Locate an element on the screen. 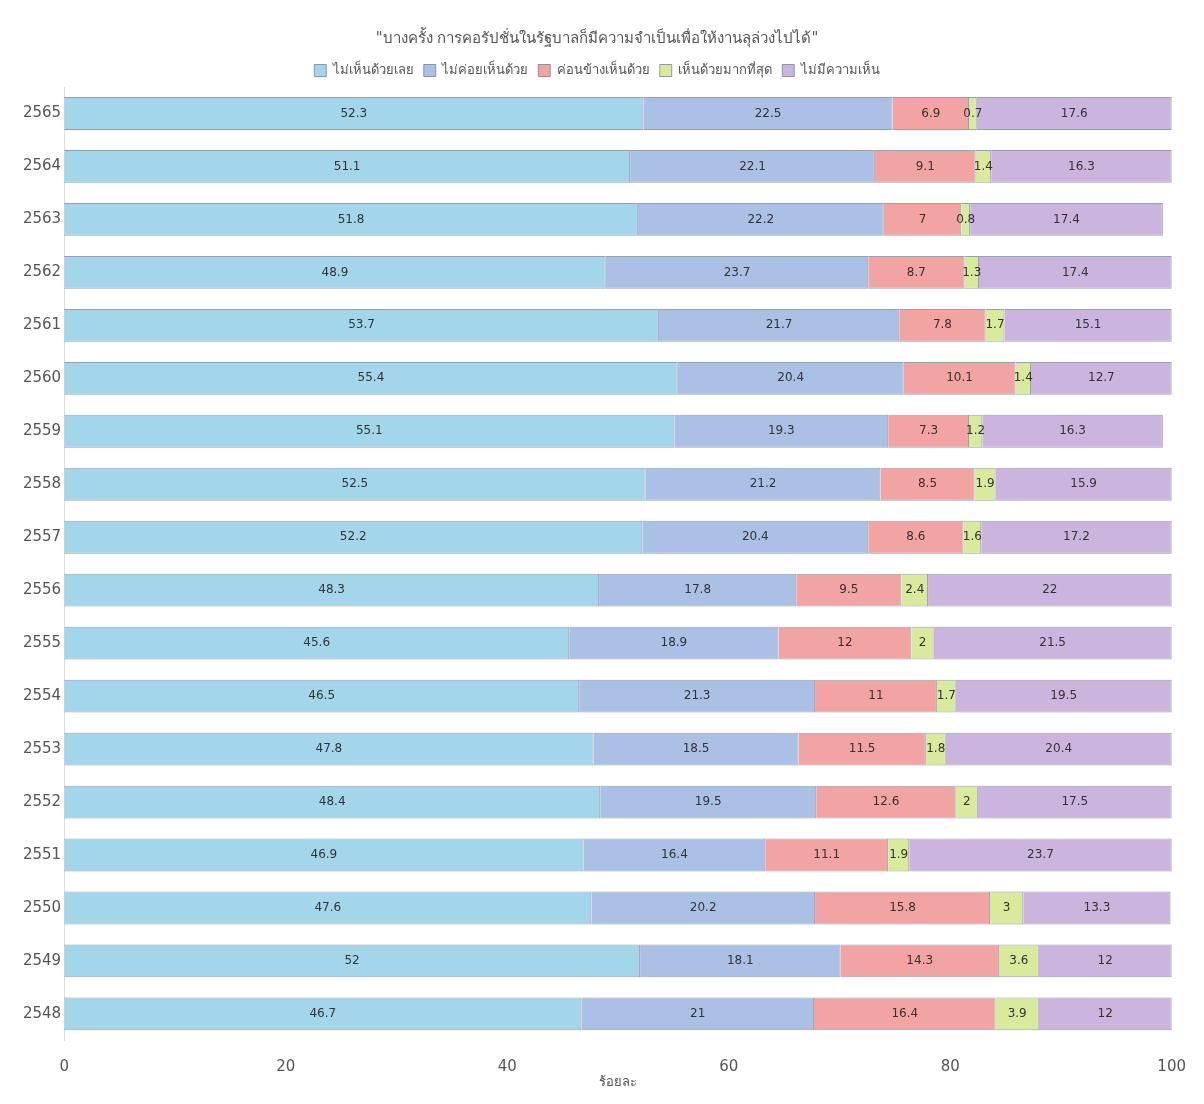 This screenshot has width=1204, height=1104. data-label: 8.6 is located at coordinates (916, 536).